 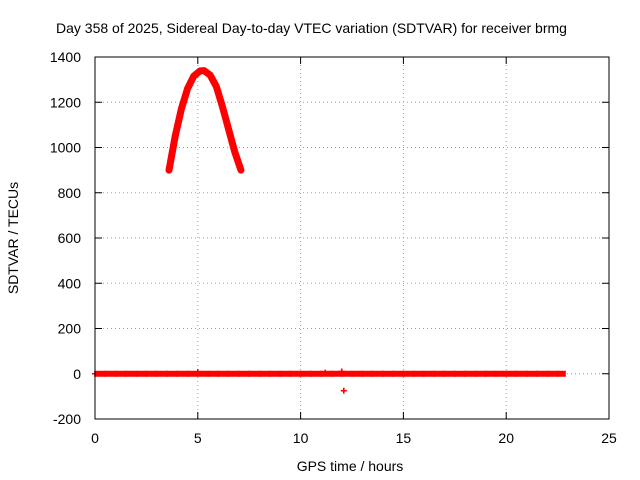 What do you see at coordinates (70, 329) in the screenshot?
I see `y-tick-label: 200` at bounding box center [70, 329].